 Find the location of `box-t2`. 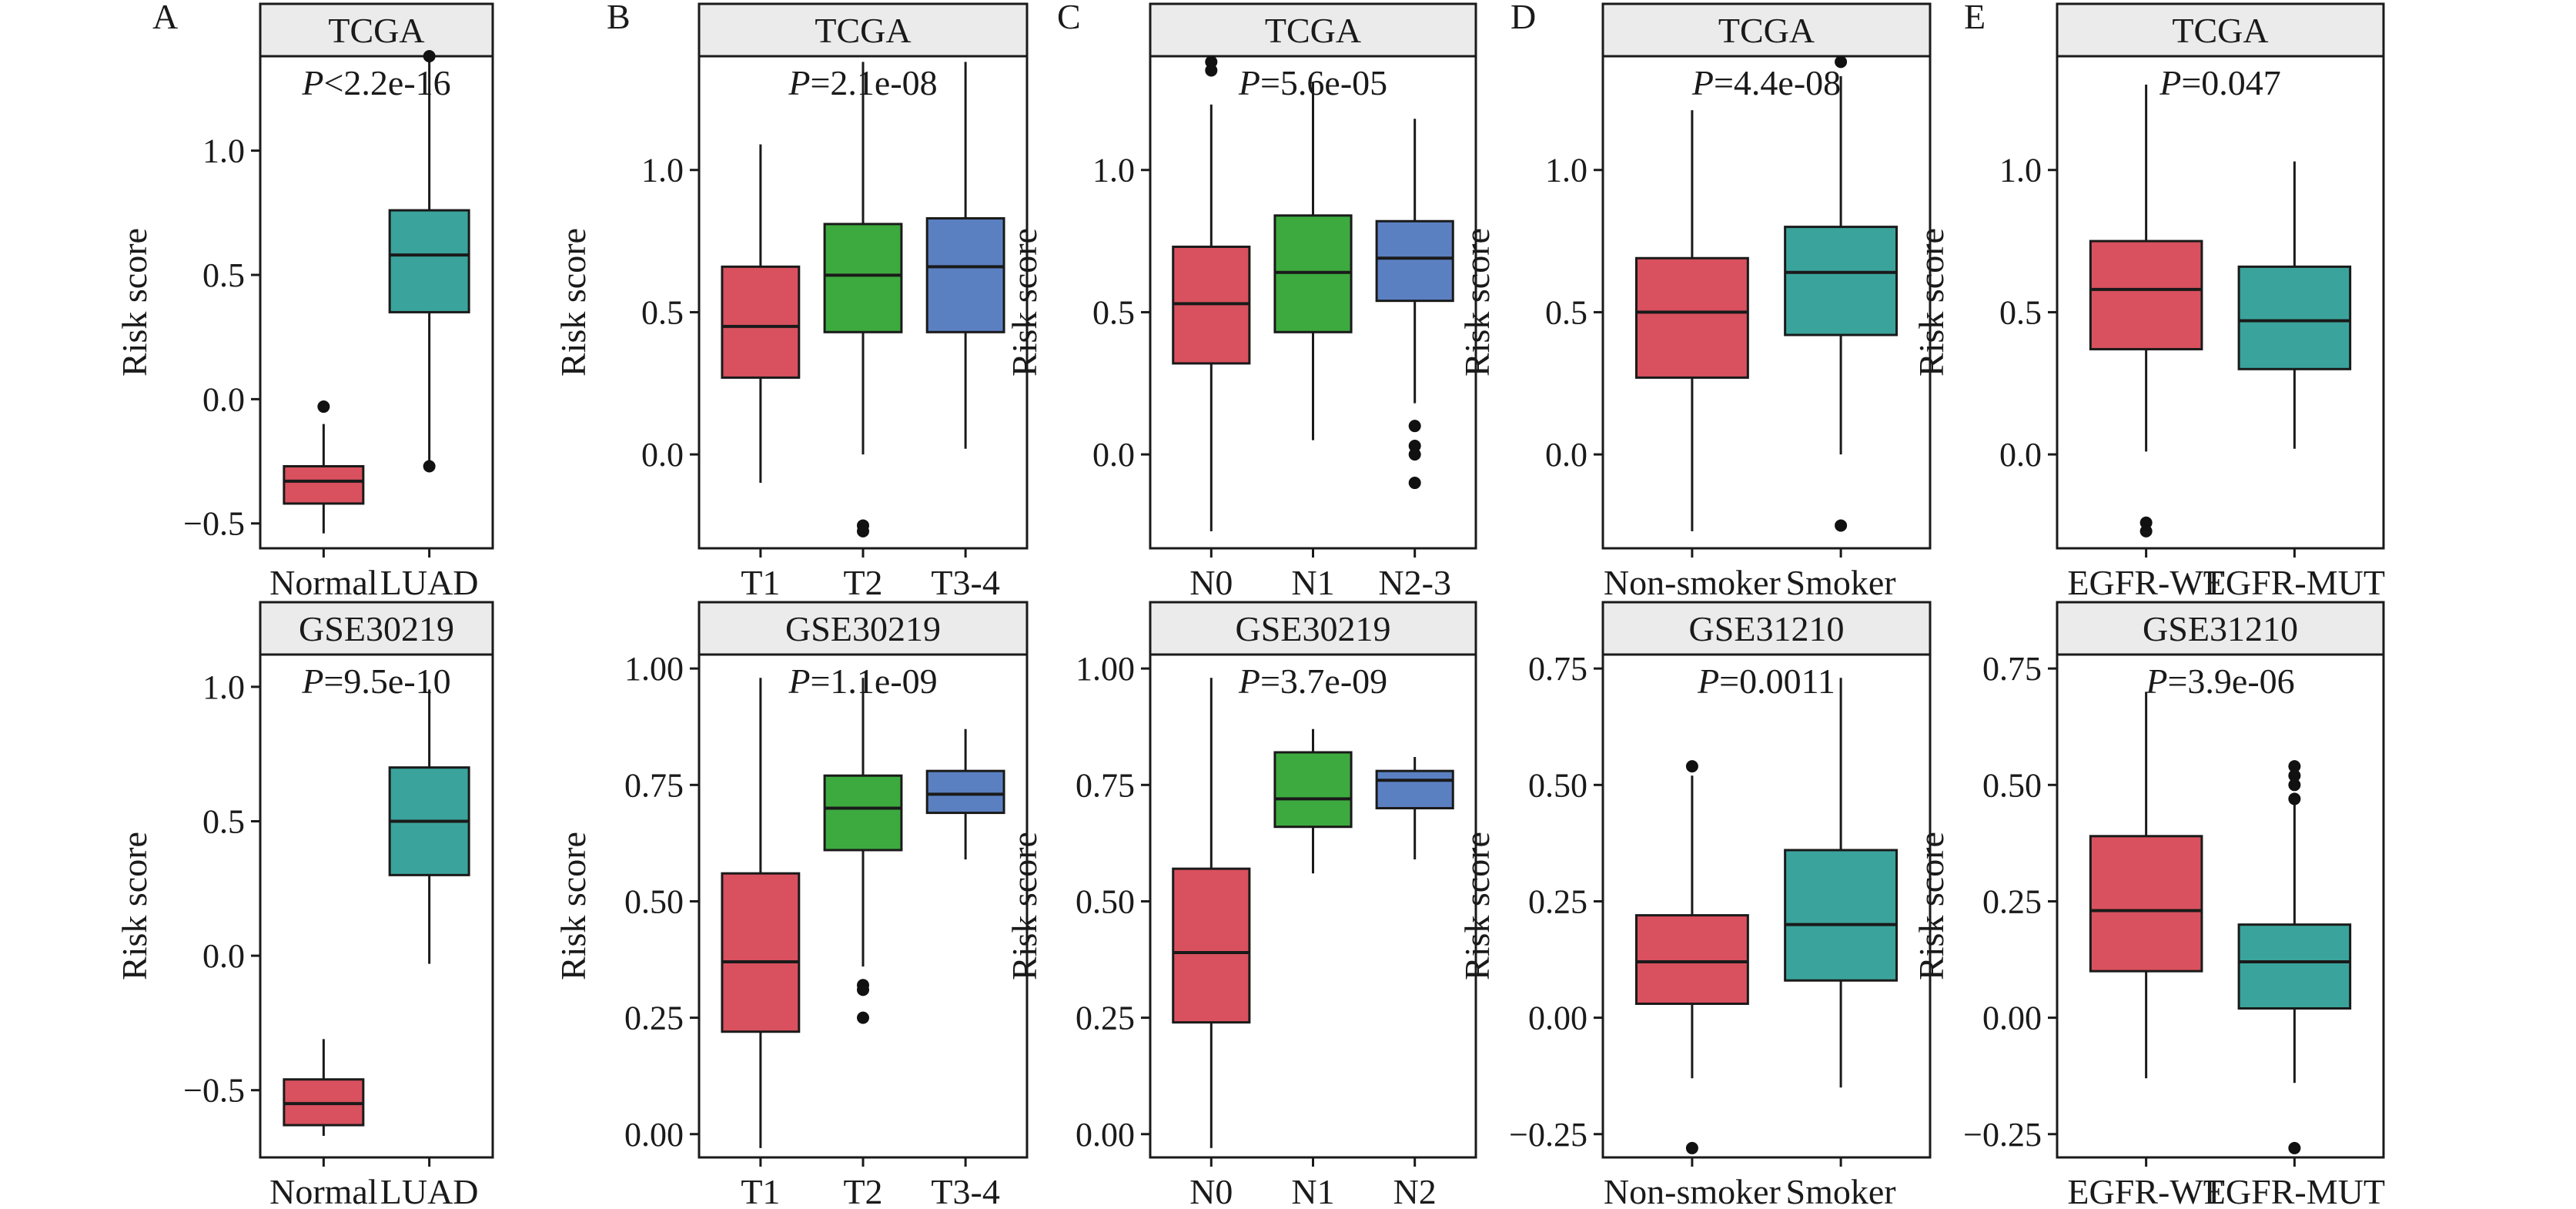

box-t2 is located at coordinates (863, 851).